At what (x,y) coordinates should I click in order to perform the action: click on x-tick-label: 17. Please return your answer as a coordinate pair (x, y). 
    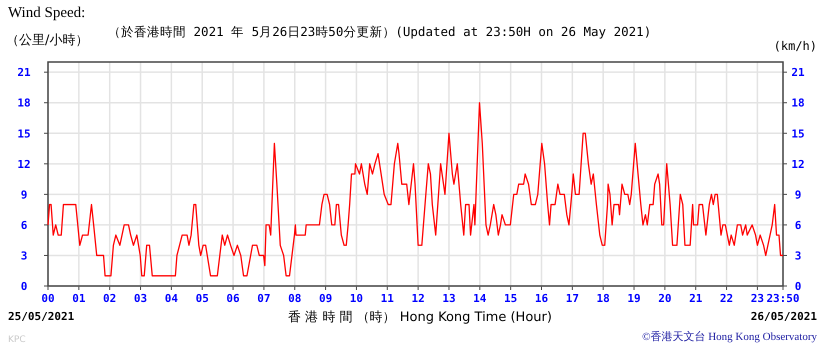
    Looking at the image, I should click on (572, 298).